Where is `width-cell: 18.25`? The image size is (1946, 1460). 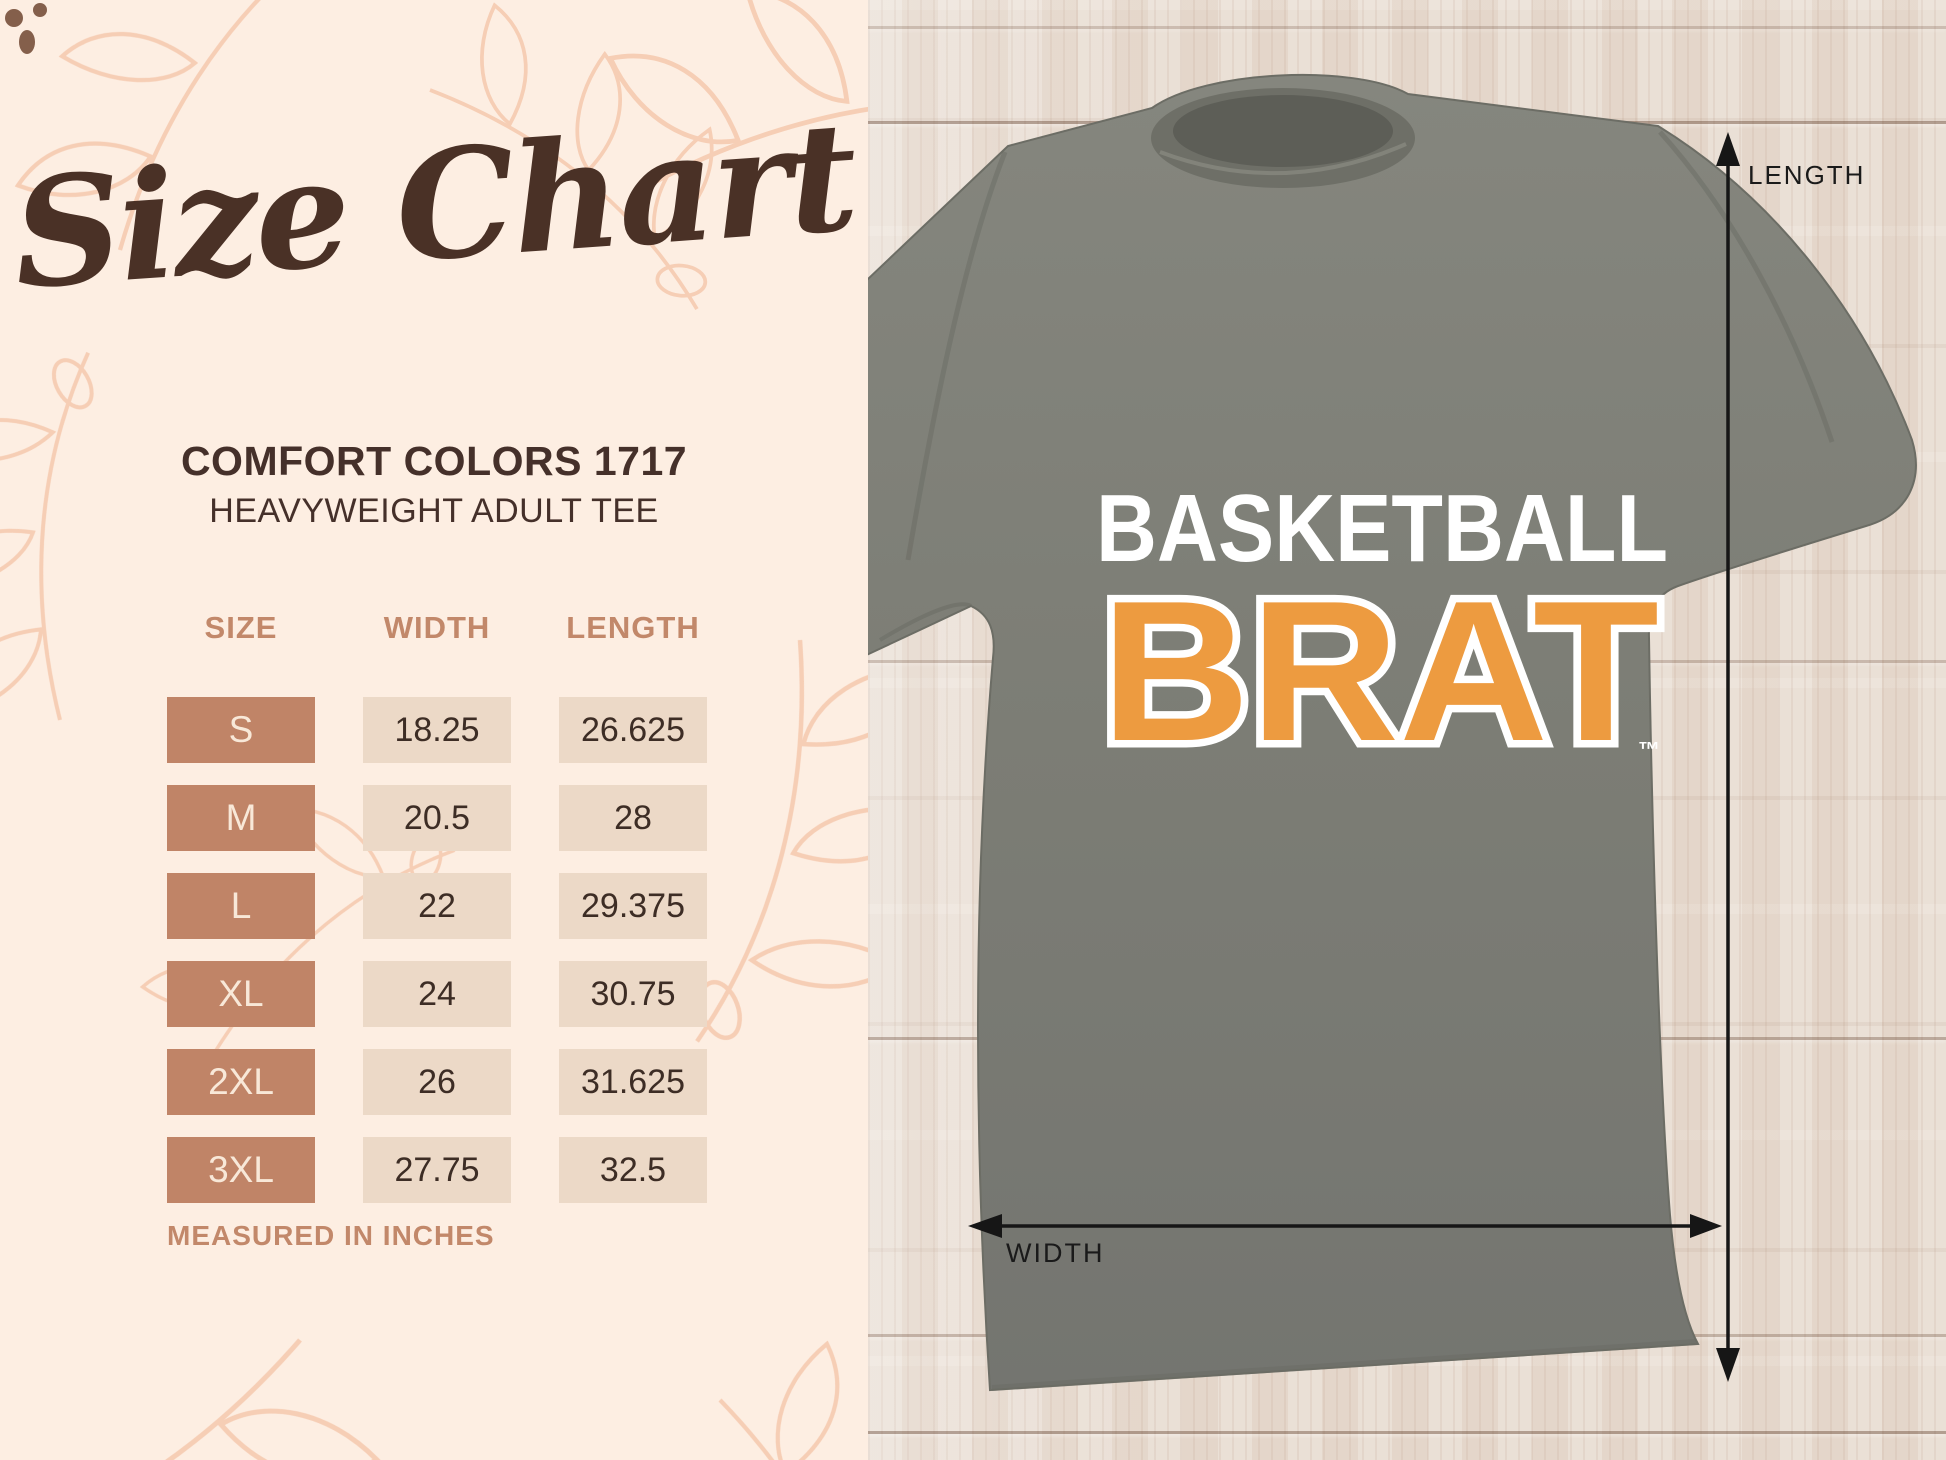
width-cell: 18.25 is located at coordinates (437, 730).